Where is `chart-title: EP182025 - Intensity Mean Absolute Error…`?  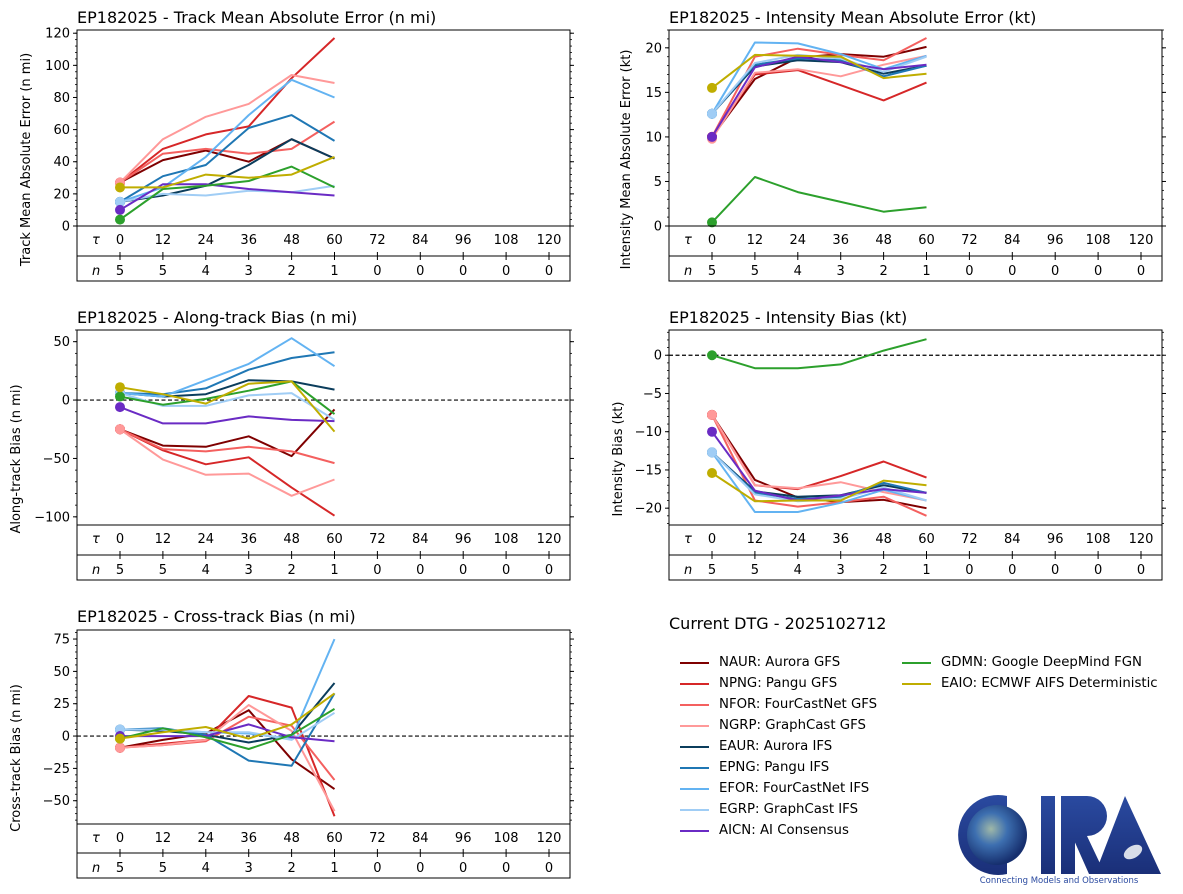 chart-title: EP182025 - Intensity Mean Absolute Error… is located at coordinates (852, 17).